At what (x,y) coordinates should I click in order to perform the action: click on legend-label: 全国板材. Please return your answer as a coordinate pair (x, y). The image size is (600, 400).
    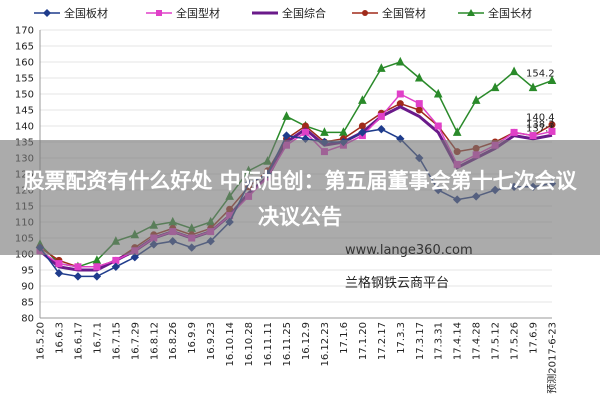
    Looking at the image, I should click on (86, 13).